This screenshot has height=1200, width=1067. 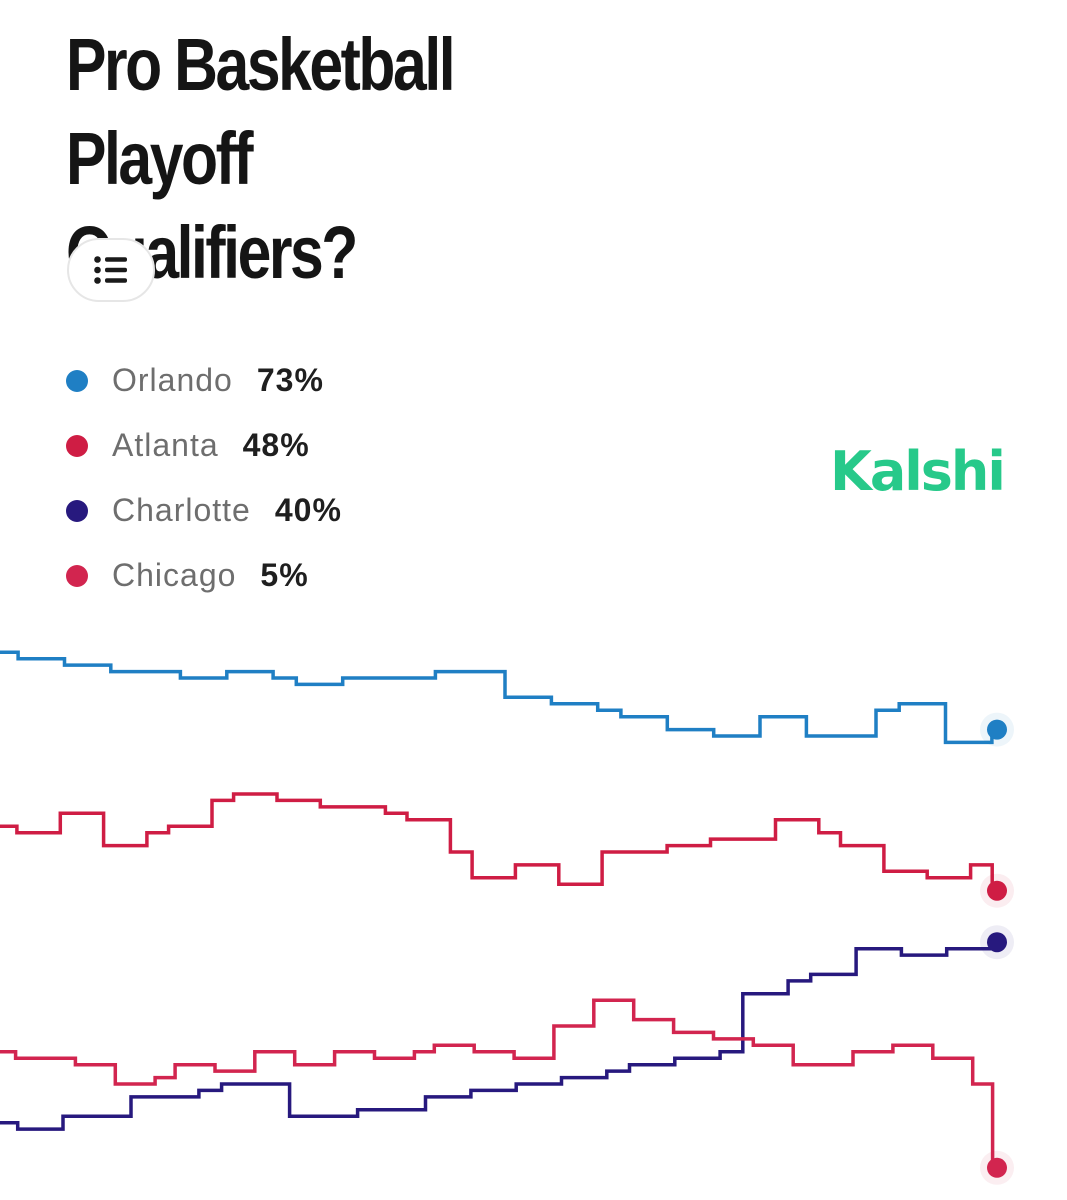 What do you see at coordinates (997, 1167) in the screenshot?
I see `endpoint-dot-chicago` at bounding box center [997, 1167].